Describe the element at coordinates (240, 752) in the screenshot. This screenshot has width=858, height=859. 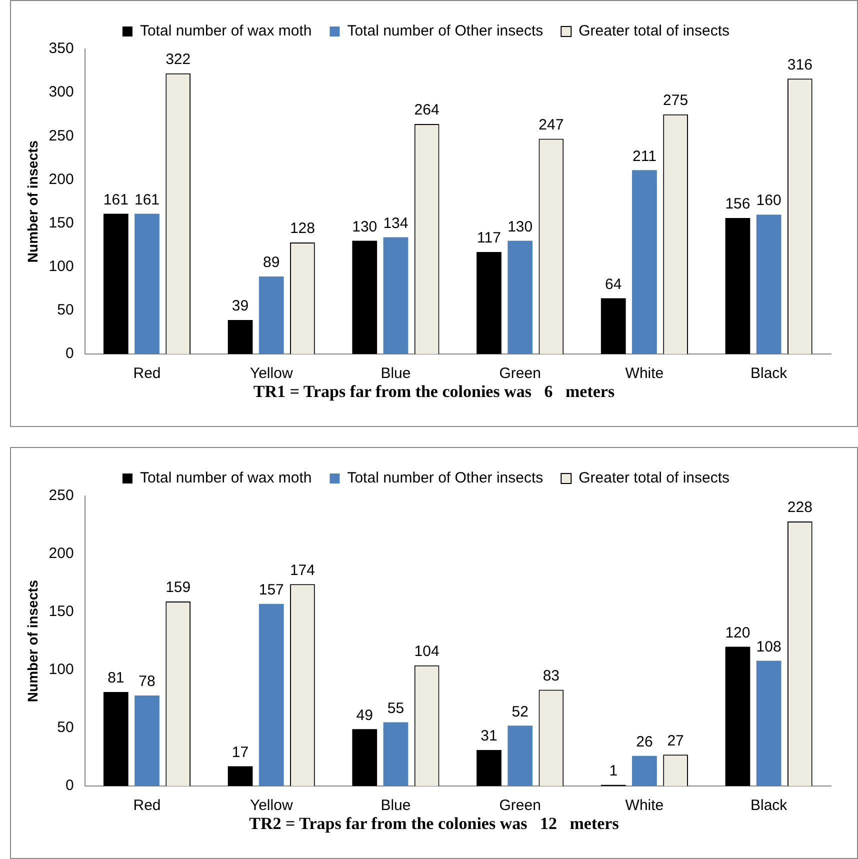
I see `data-label: 17` at that location.